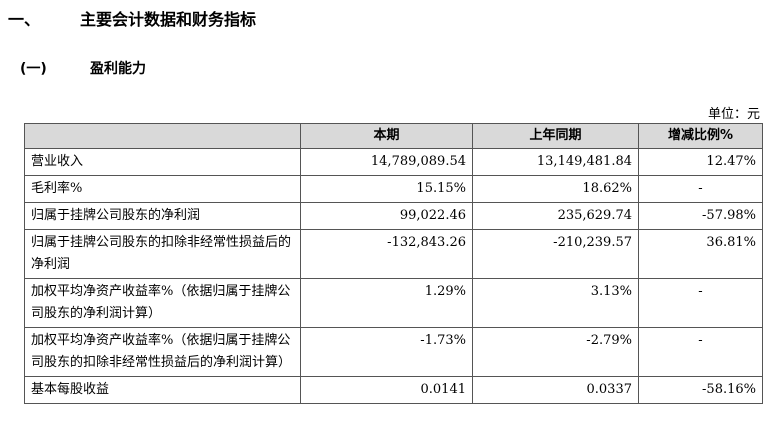  What do you see at coordinates (83, 68) in the screenshot?
I see `subsection-heading: (一) 盈利能力` at bounding box center [83, 68].